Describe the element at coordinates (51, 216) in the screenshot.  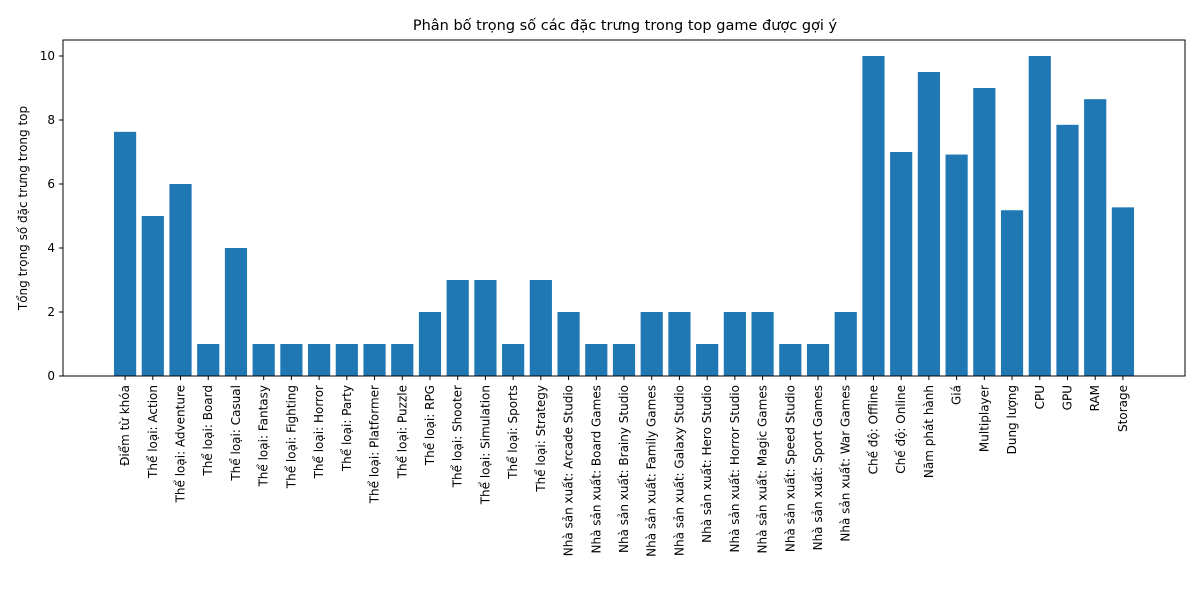
I see `y-axis: 0 2 4 6 8 10` at that location.